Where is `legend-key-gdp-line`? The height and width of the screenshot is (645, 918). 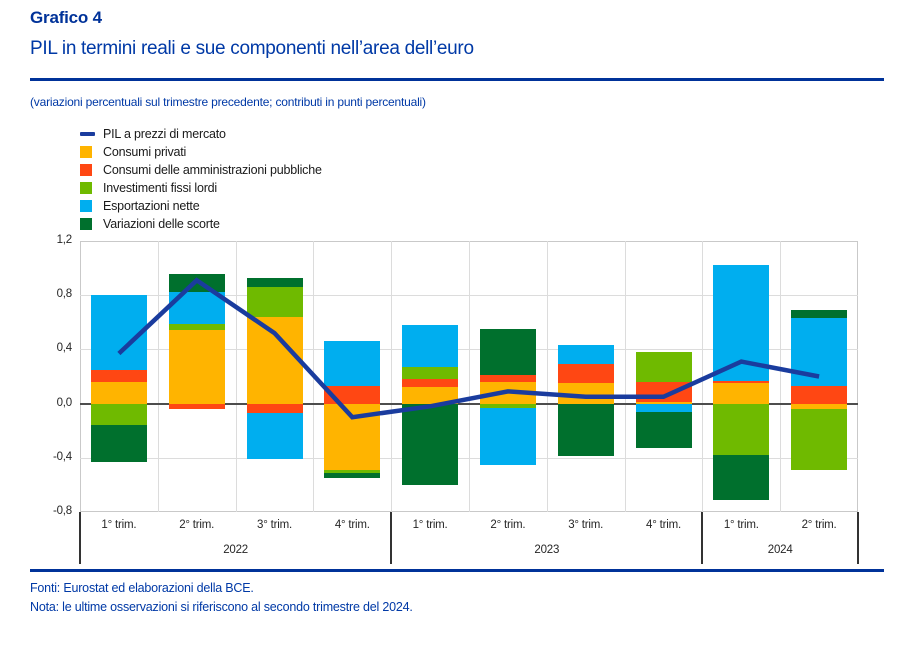
legend-key-gdp-line is located at coordinates (87, 134).